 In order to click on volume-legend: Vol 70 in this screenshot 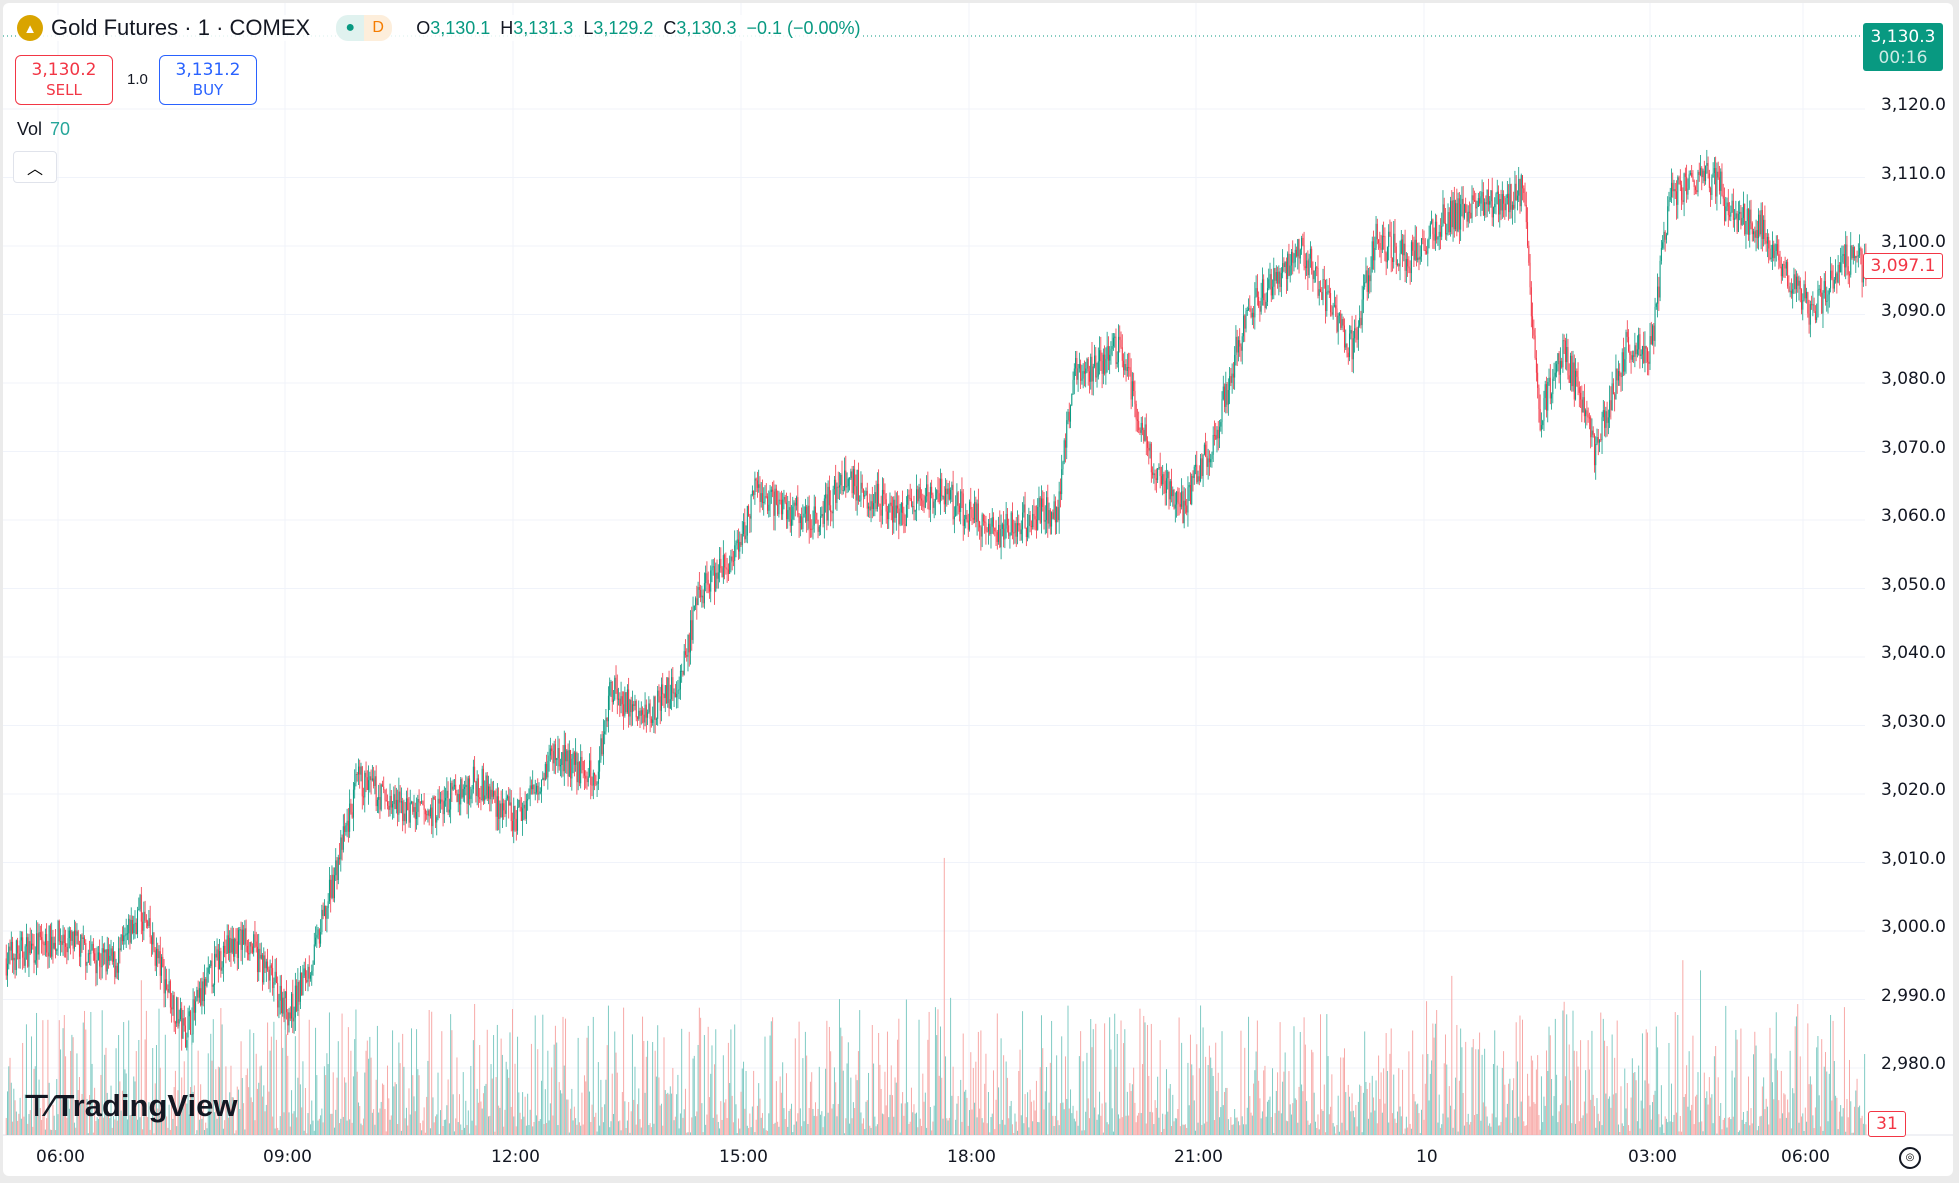, I will do `click(43, 129)`.